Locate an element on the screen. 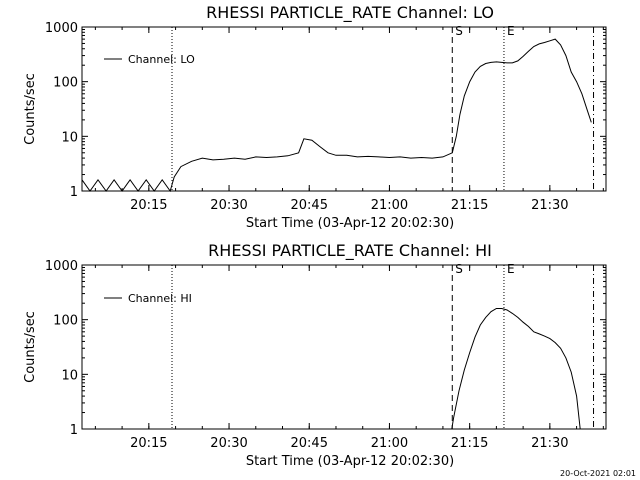 The width and height of the screenshot is (640, 480). panel-hi-series-line is located at coordinates (516, 369).